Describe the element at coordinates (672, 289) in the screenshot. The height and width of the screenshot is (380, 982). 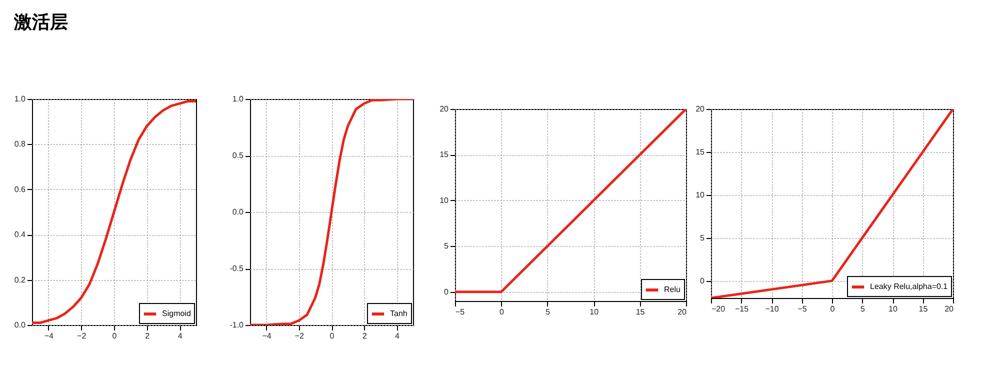
I see `legend-label: Relu` at that location.